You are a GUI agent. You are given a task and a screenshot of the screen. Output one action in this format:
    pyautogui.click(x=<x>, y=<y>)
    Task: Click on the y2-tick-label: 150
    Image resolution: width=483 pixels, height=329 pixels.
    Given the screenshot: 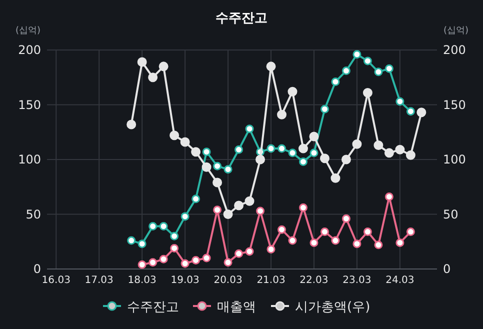 What is the action you would take?
    pyautogui.click(x=454, y=105)
    